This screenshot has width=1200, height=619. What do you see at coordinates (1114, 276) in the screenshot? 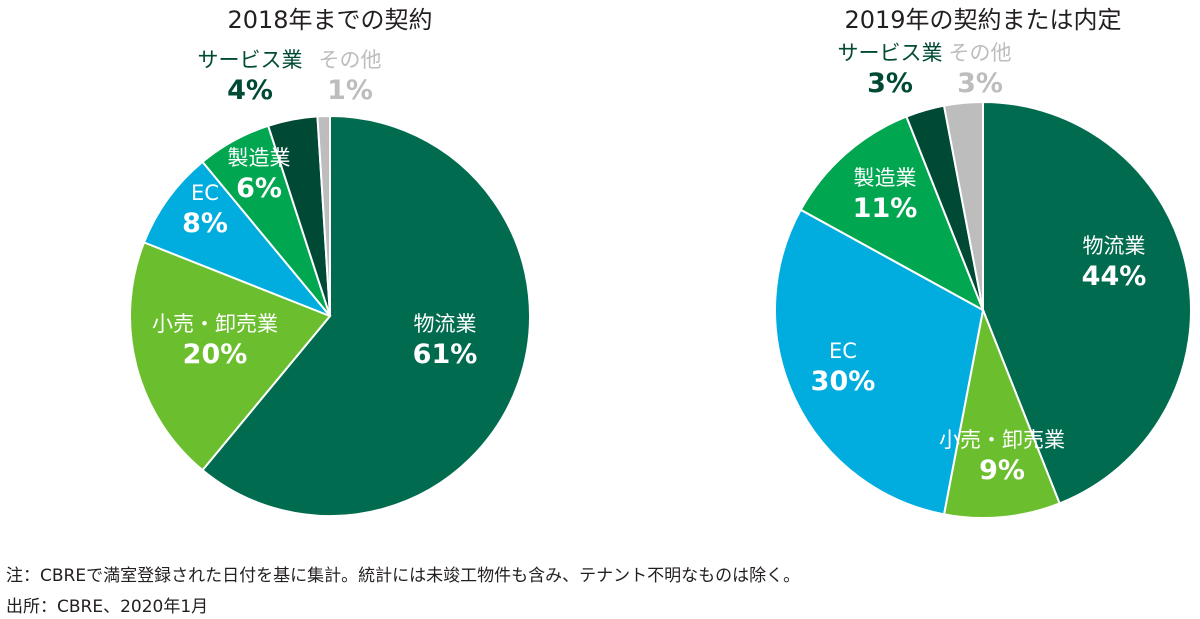
I see `slice-label-value: 44%` at bounding box center [1114, 276].